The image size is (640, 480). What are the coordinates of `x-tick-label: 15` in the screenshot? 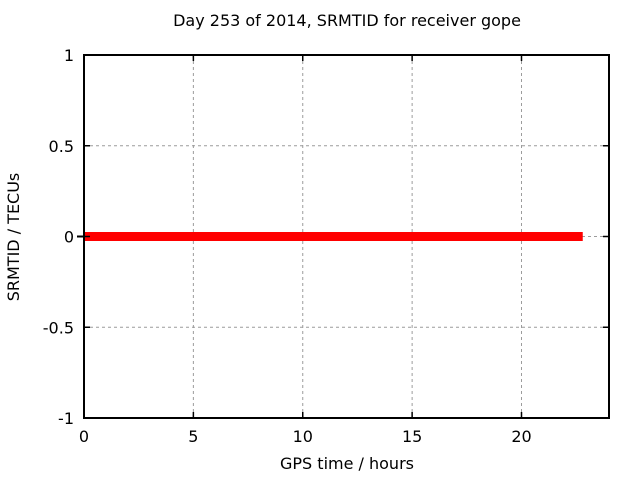 It's located at (412, 436).